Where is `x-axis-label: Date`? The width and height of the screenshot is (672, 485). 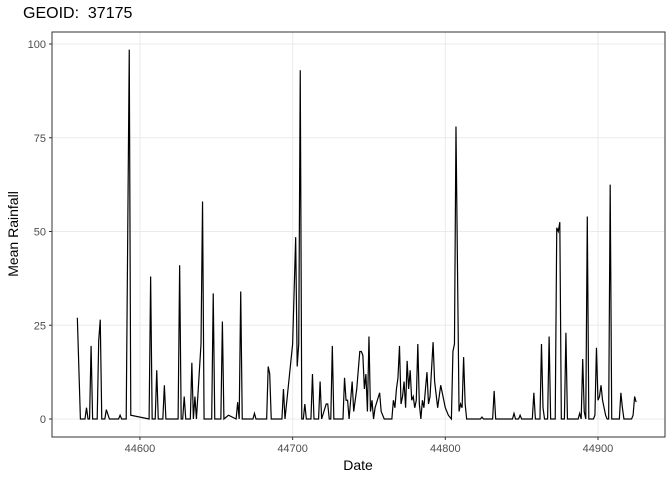 x-axis-label: Date is located at coordinates (358, 465).